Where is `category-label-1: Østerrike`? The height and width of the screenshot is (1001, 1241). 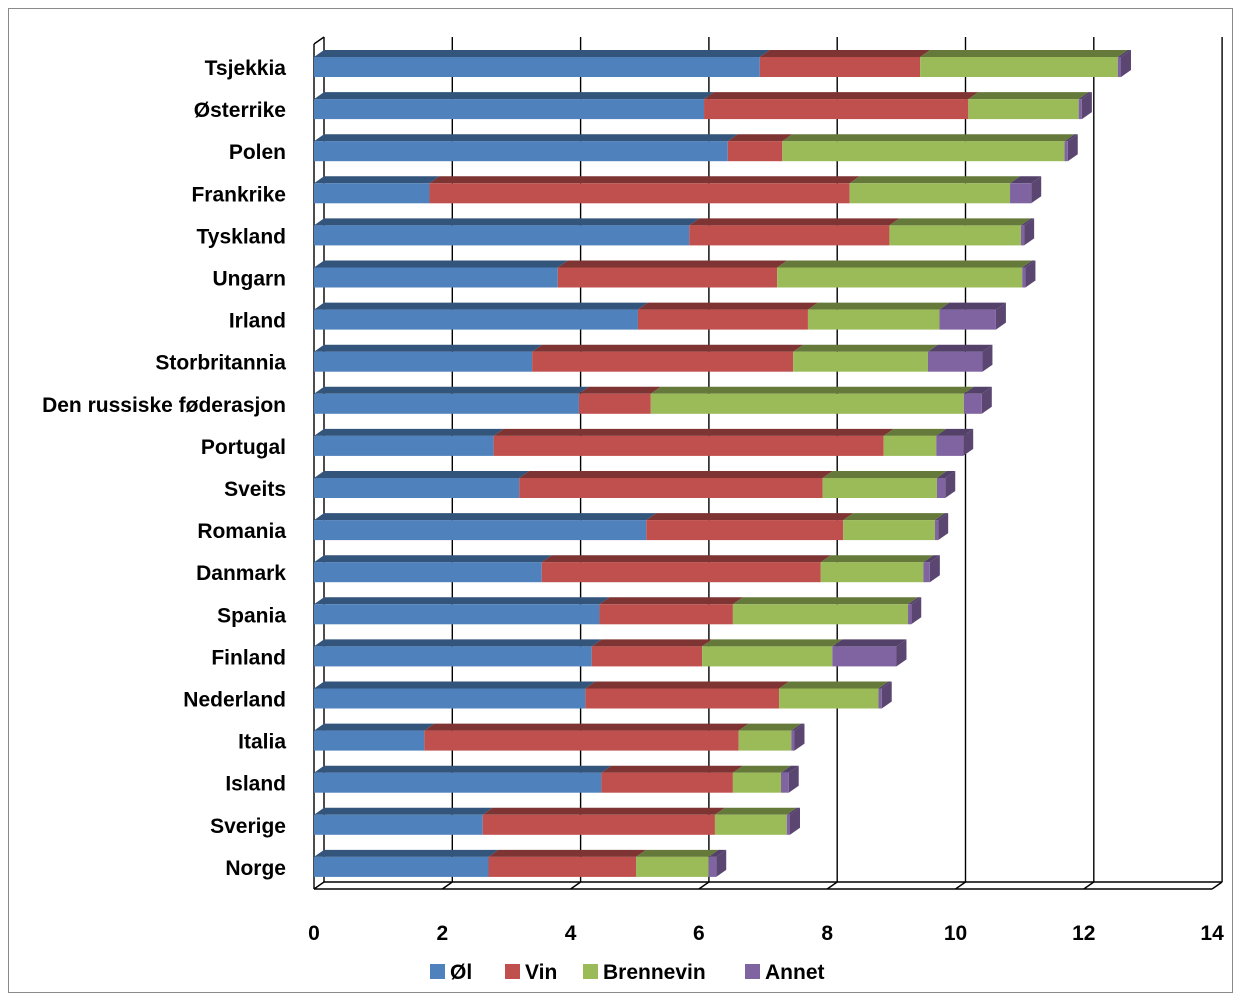 category-label-1: Østerrike is located at coordinates (240, 110).